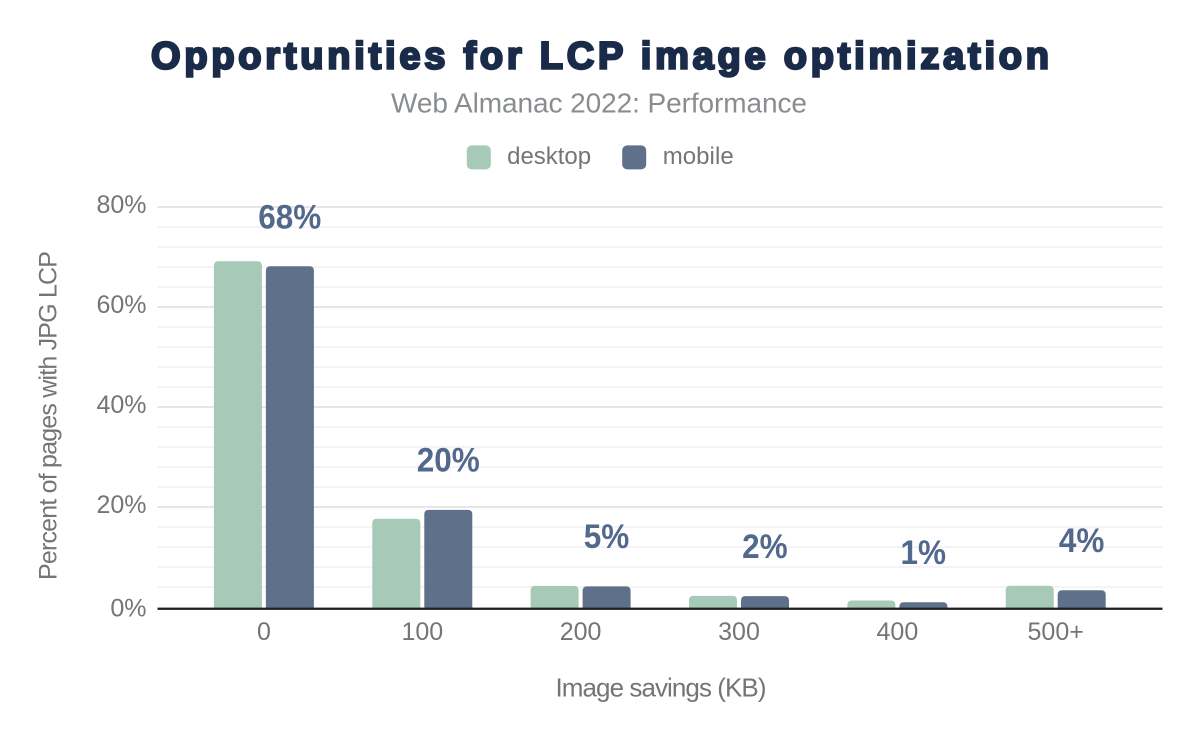 The height and width of the screenshot is (742, 1200). What do you see at coordinates (739, 632) in the screenshot?
I see `svg-text: 300` at bounding box center [739, 632].